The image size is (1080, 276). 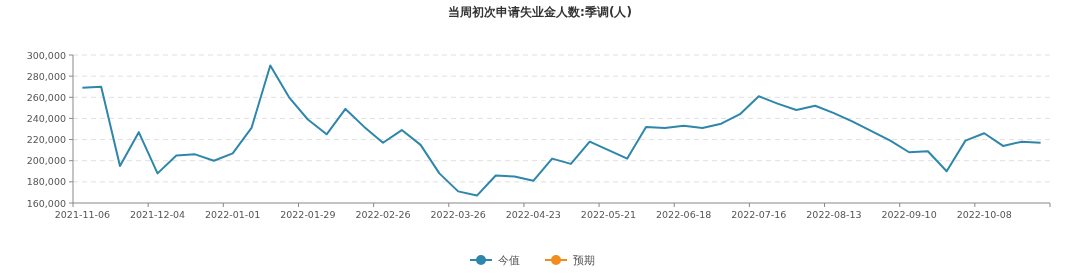 I want to click on x-tick-label: 2022-09-10, so click(x=909, y=214).